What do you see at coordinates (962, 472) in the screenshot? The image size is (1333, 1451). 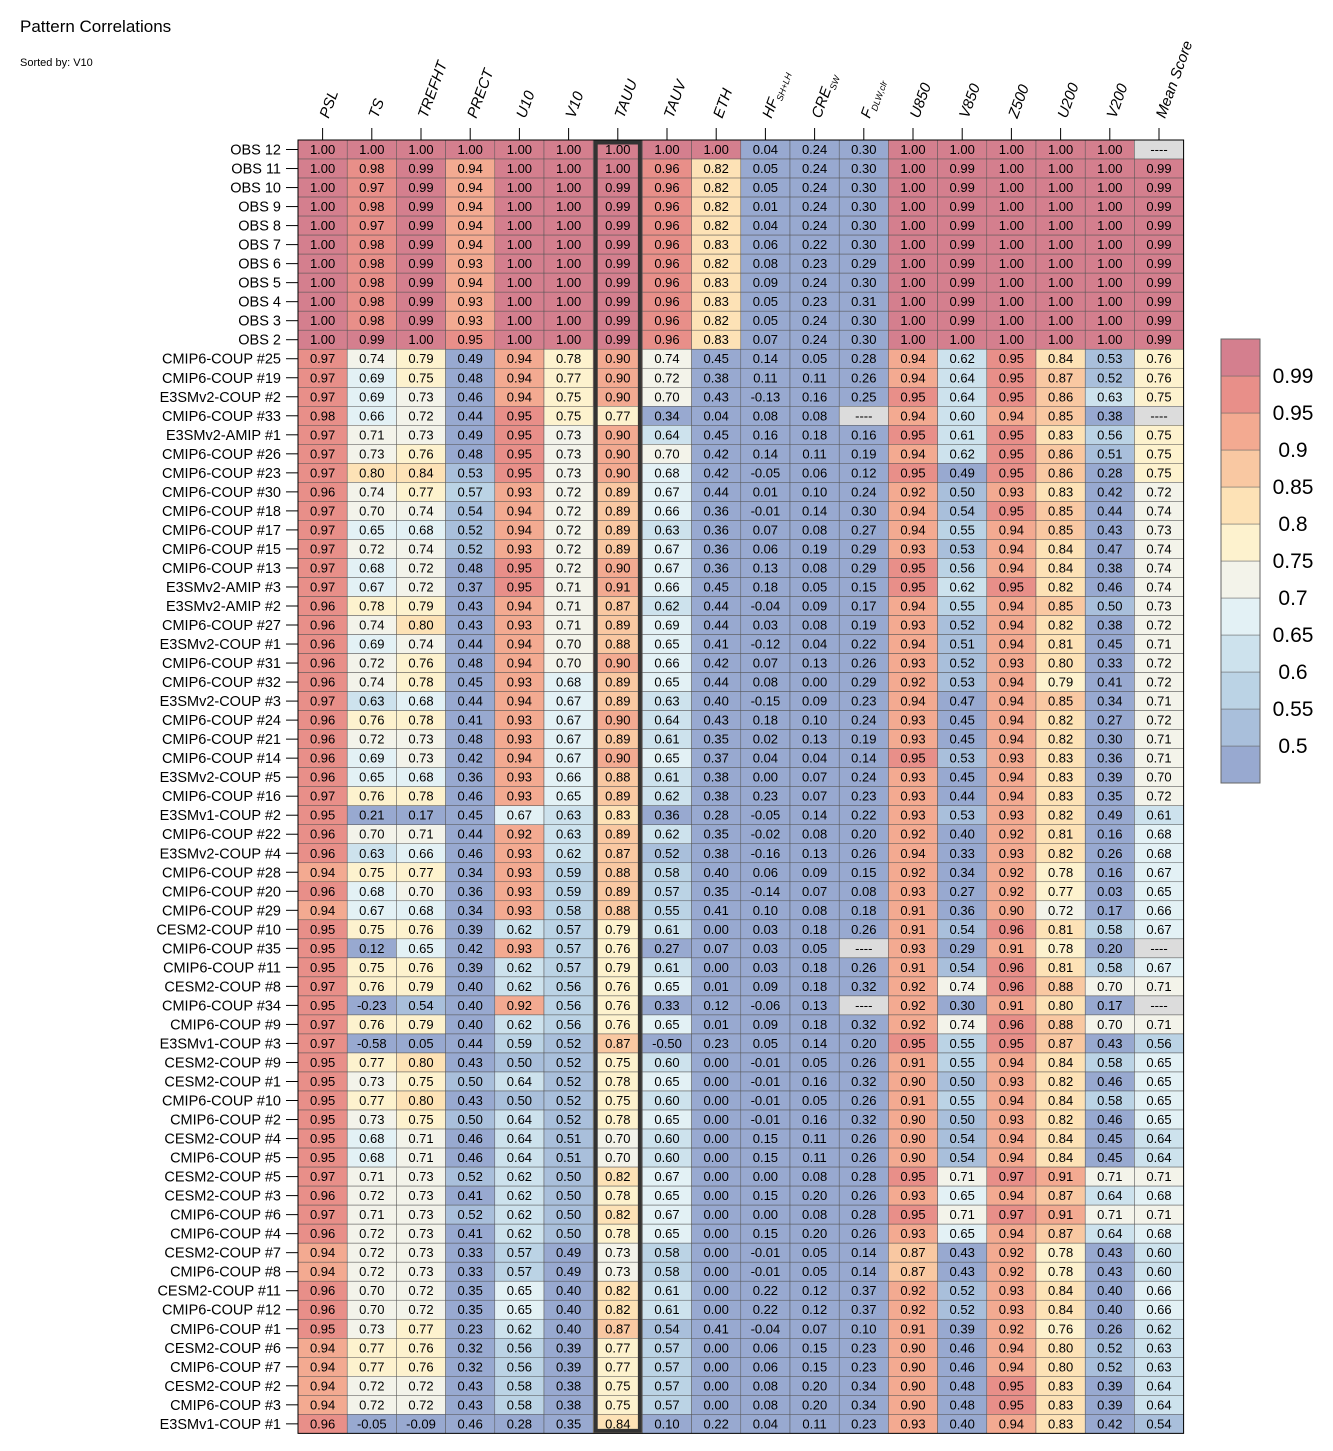 I see `cell-value-label: 0.49` at bounding box center [962, 472].